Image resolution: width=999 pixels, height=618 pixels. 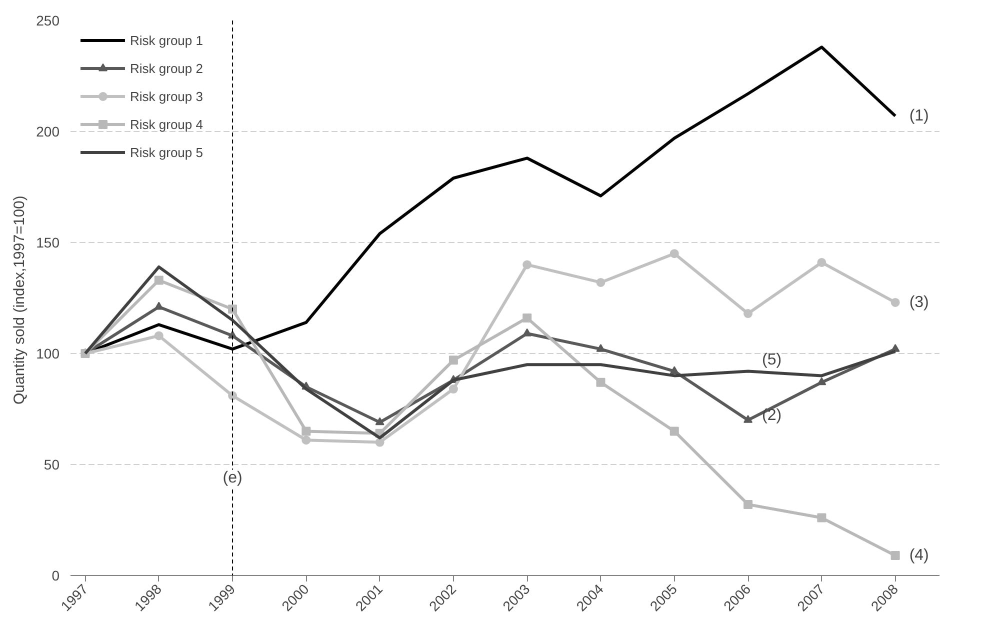 I want to click on y-tick-label: 200, so click(x=48, y=132).